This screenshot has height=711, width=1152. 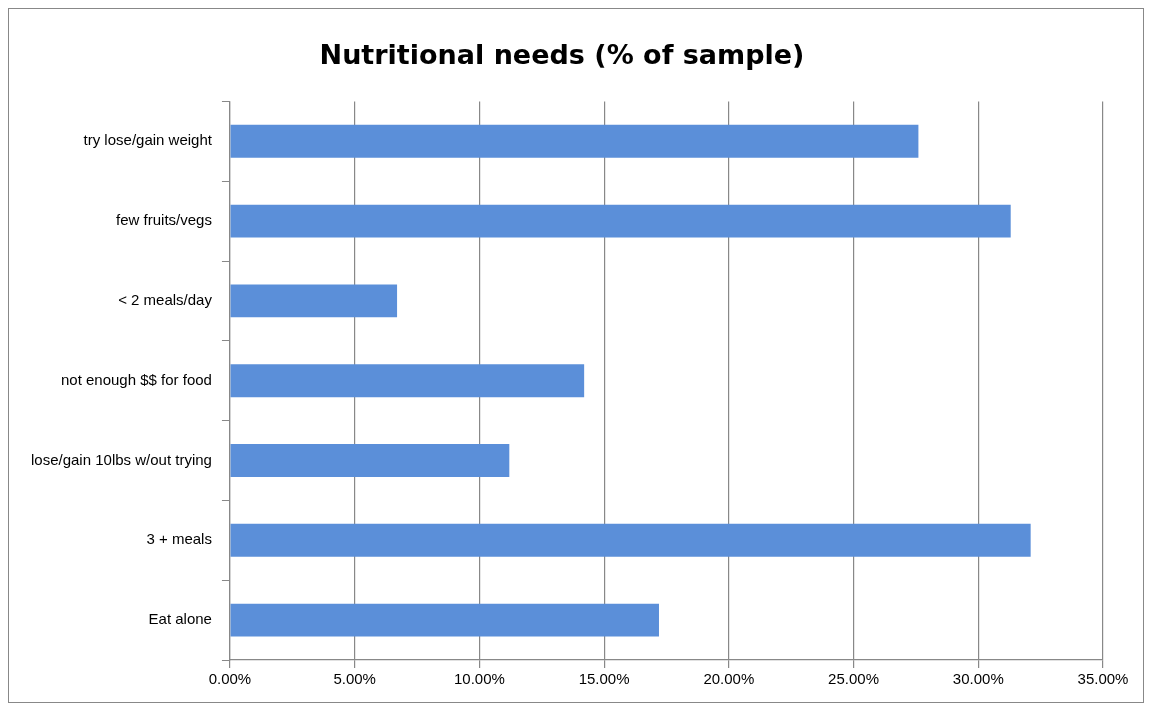 I want to click on x-tick-label: 5.00%, so click(x=354, y=679).